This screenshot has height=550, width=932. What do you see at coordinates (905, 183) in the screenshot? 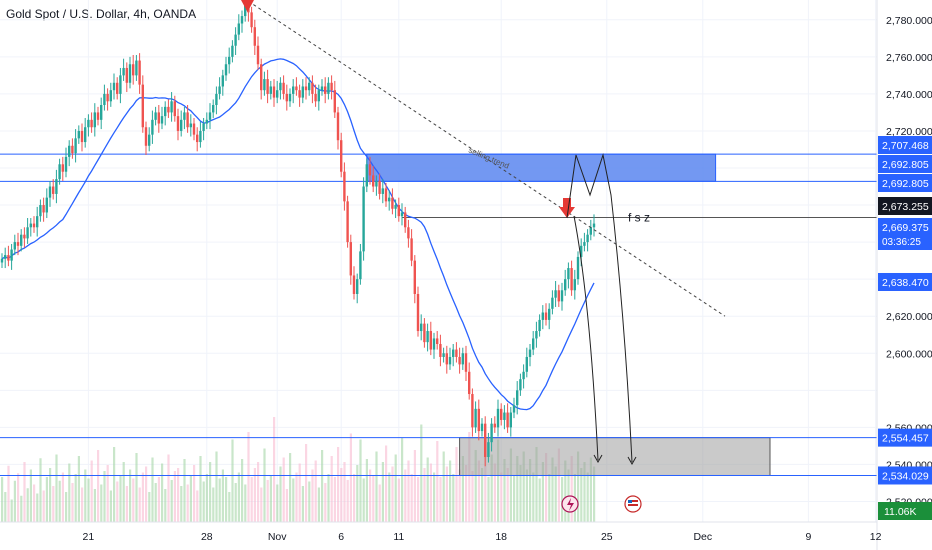
I see `price-label: 2,692.805` at bounding box center [905, 183].